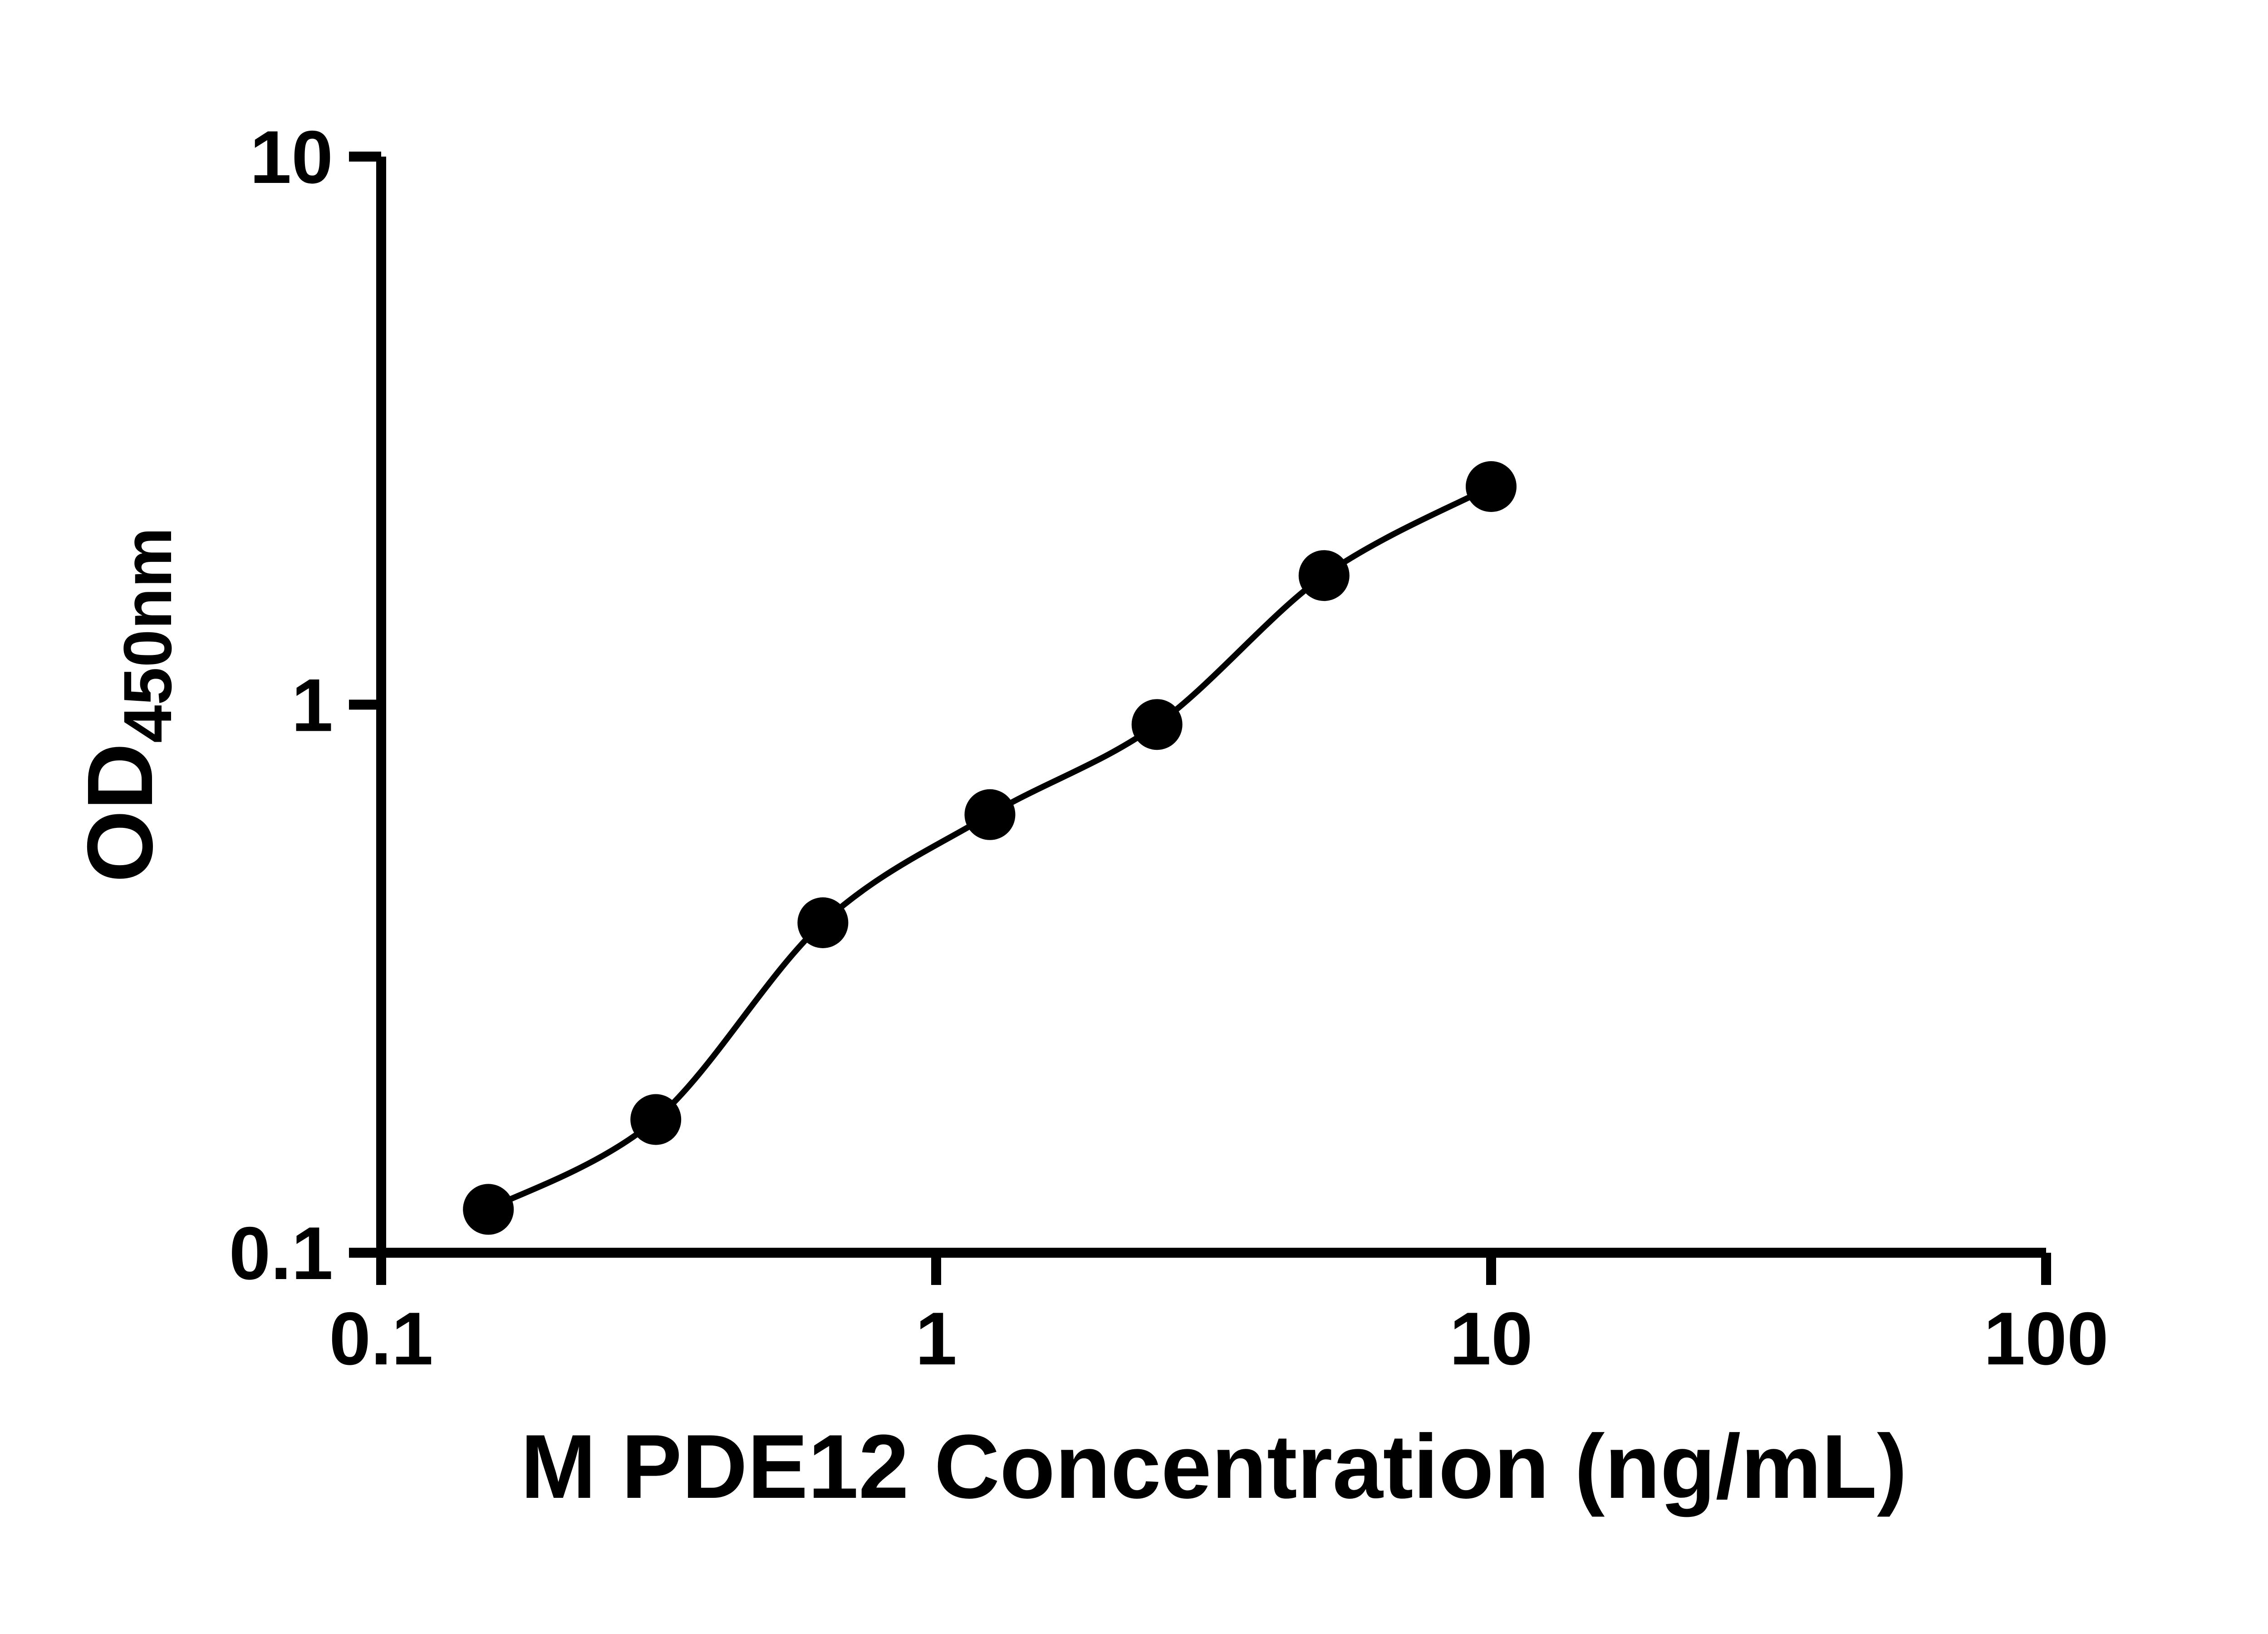 The image size is (2268, 1634). What do you see at coordinates (1491, 1338) in the screenshot?
I see `x-tick-label: 10` at bounding box center [1491, 1338].